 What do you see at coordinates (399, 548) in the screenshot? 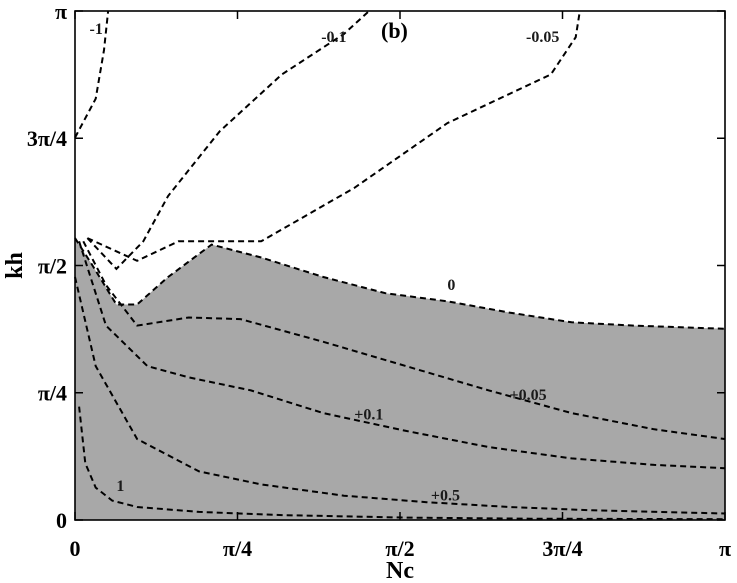
I see `x-tick-label-2: π/2` at bounding box center [399, 548].